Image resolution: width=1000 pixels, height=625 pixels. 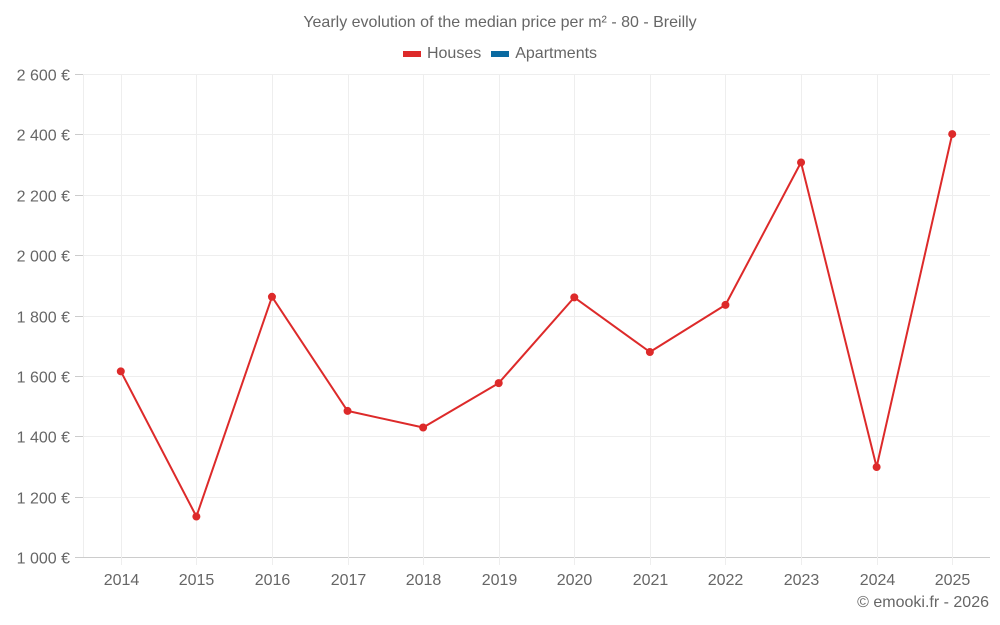 I want to click on y-tick-label: 2 200 €, so click(x=43, y=197).